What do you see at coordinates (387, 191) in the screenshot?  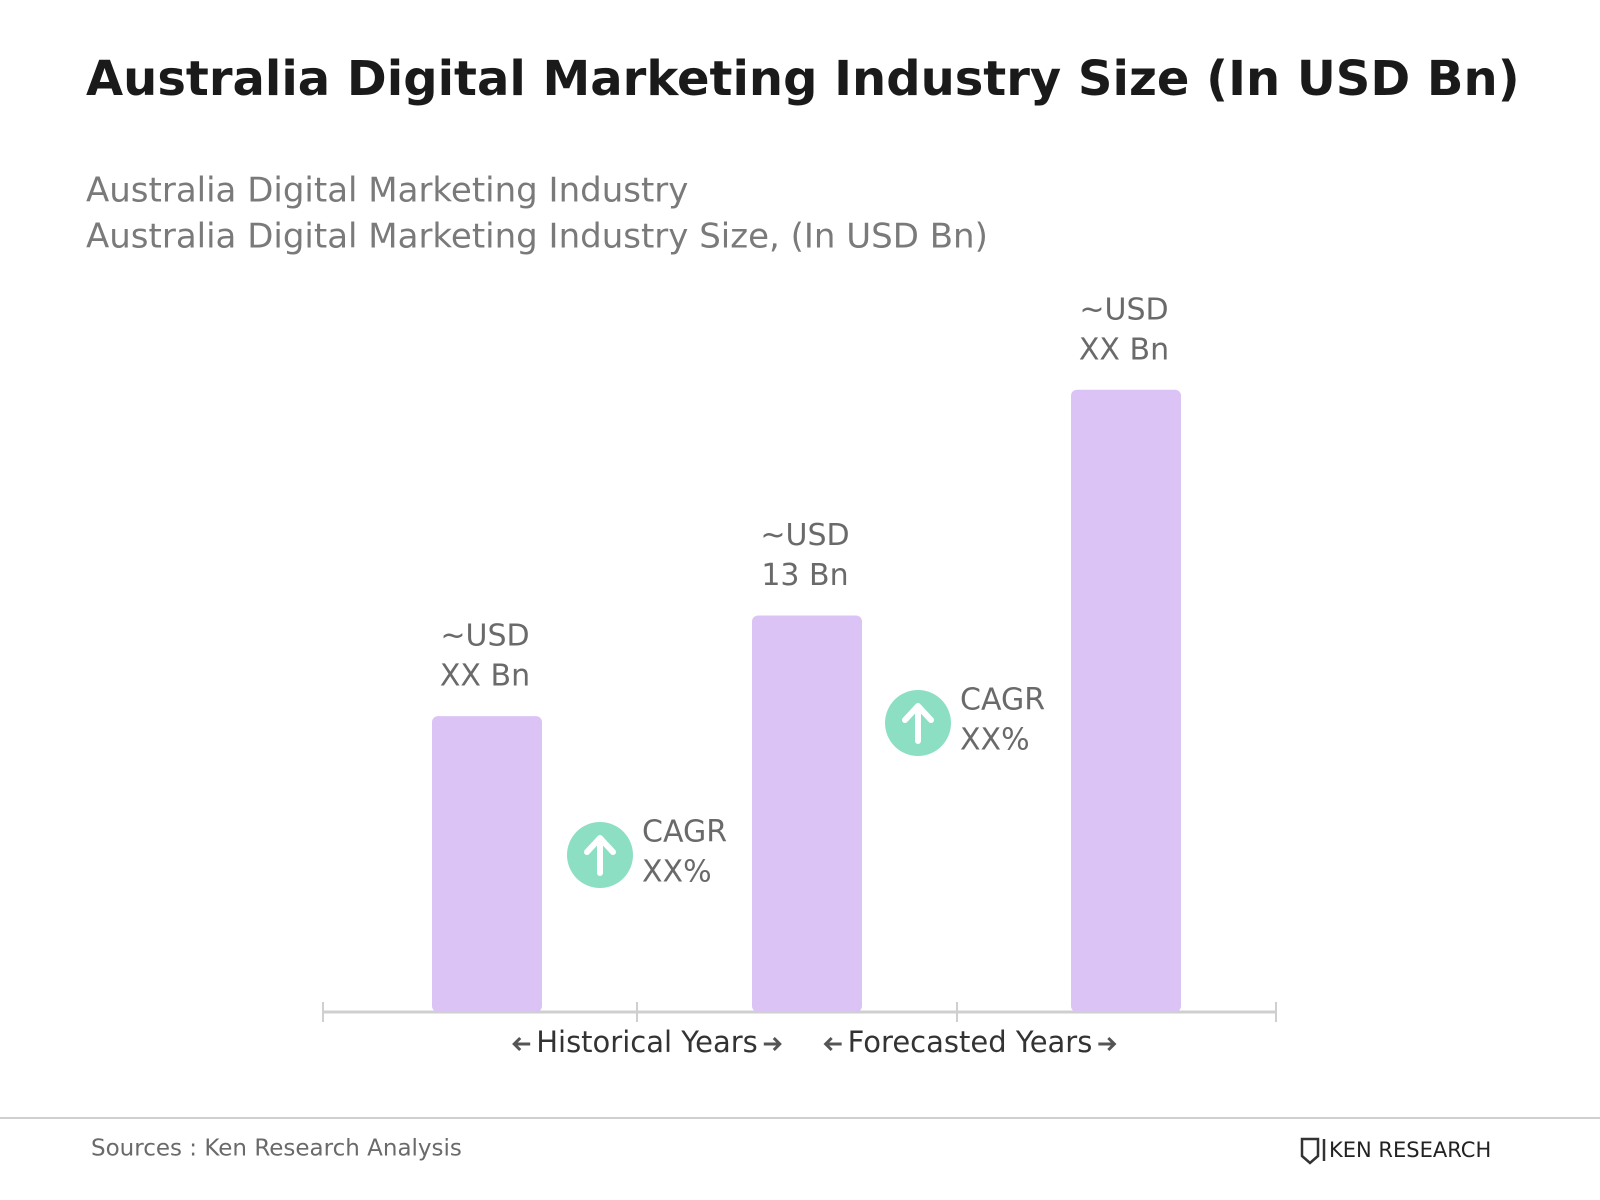 I see `subtitle: Australia Digital Marketing Industry` at bounding box center [387, 191].